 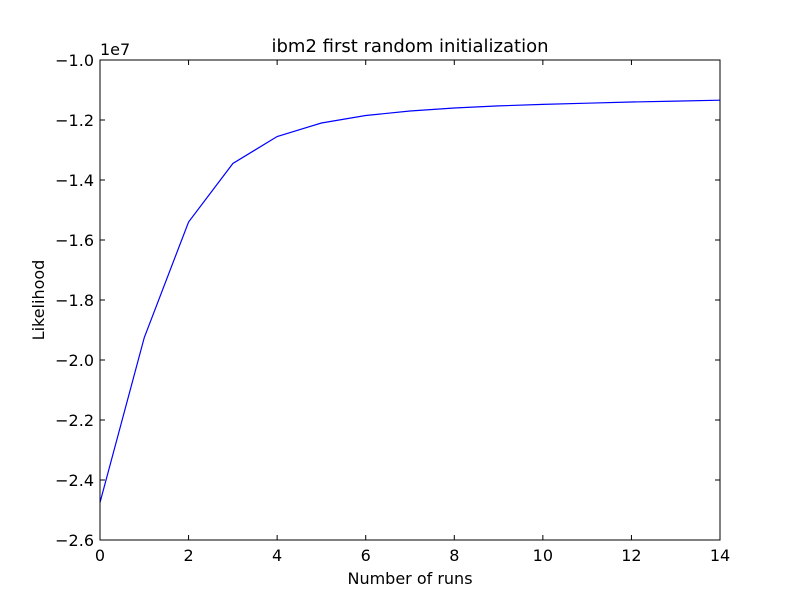 What do you see at coordinates (454, 555) in the screenshot?
I see `x-tick-label: 8` at bounding box center [454, 555].